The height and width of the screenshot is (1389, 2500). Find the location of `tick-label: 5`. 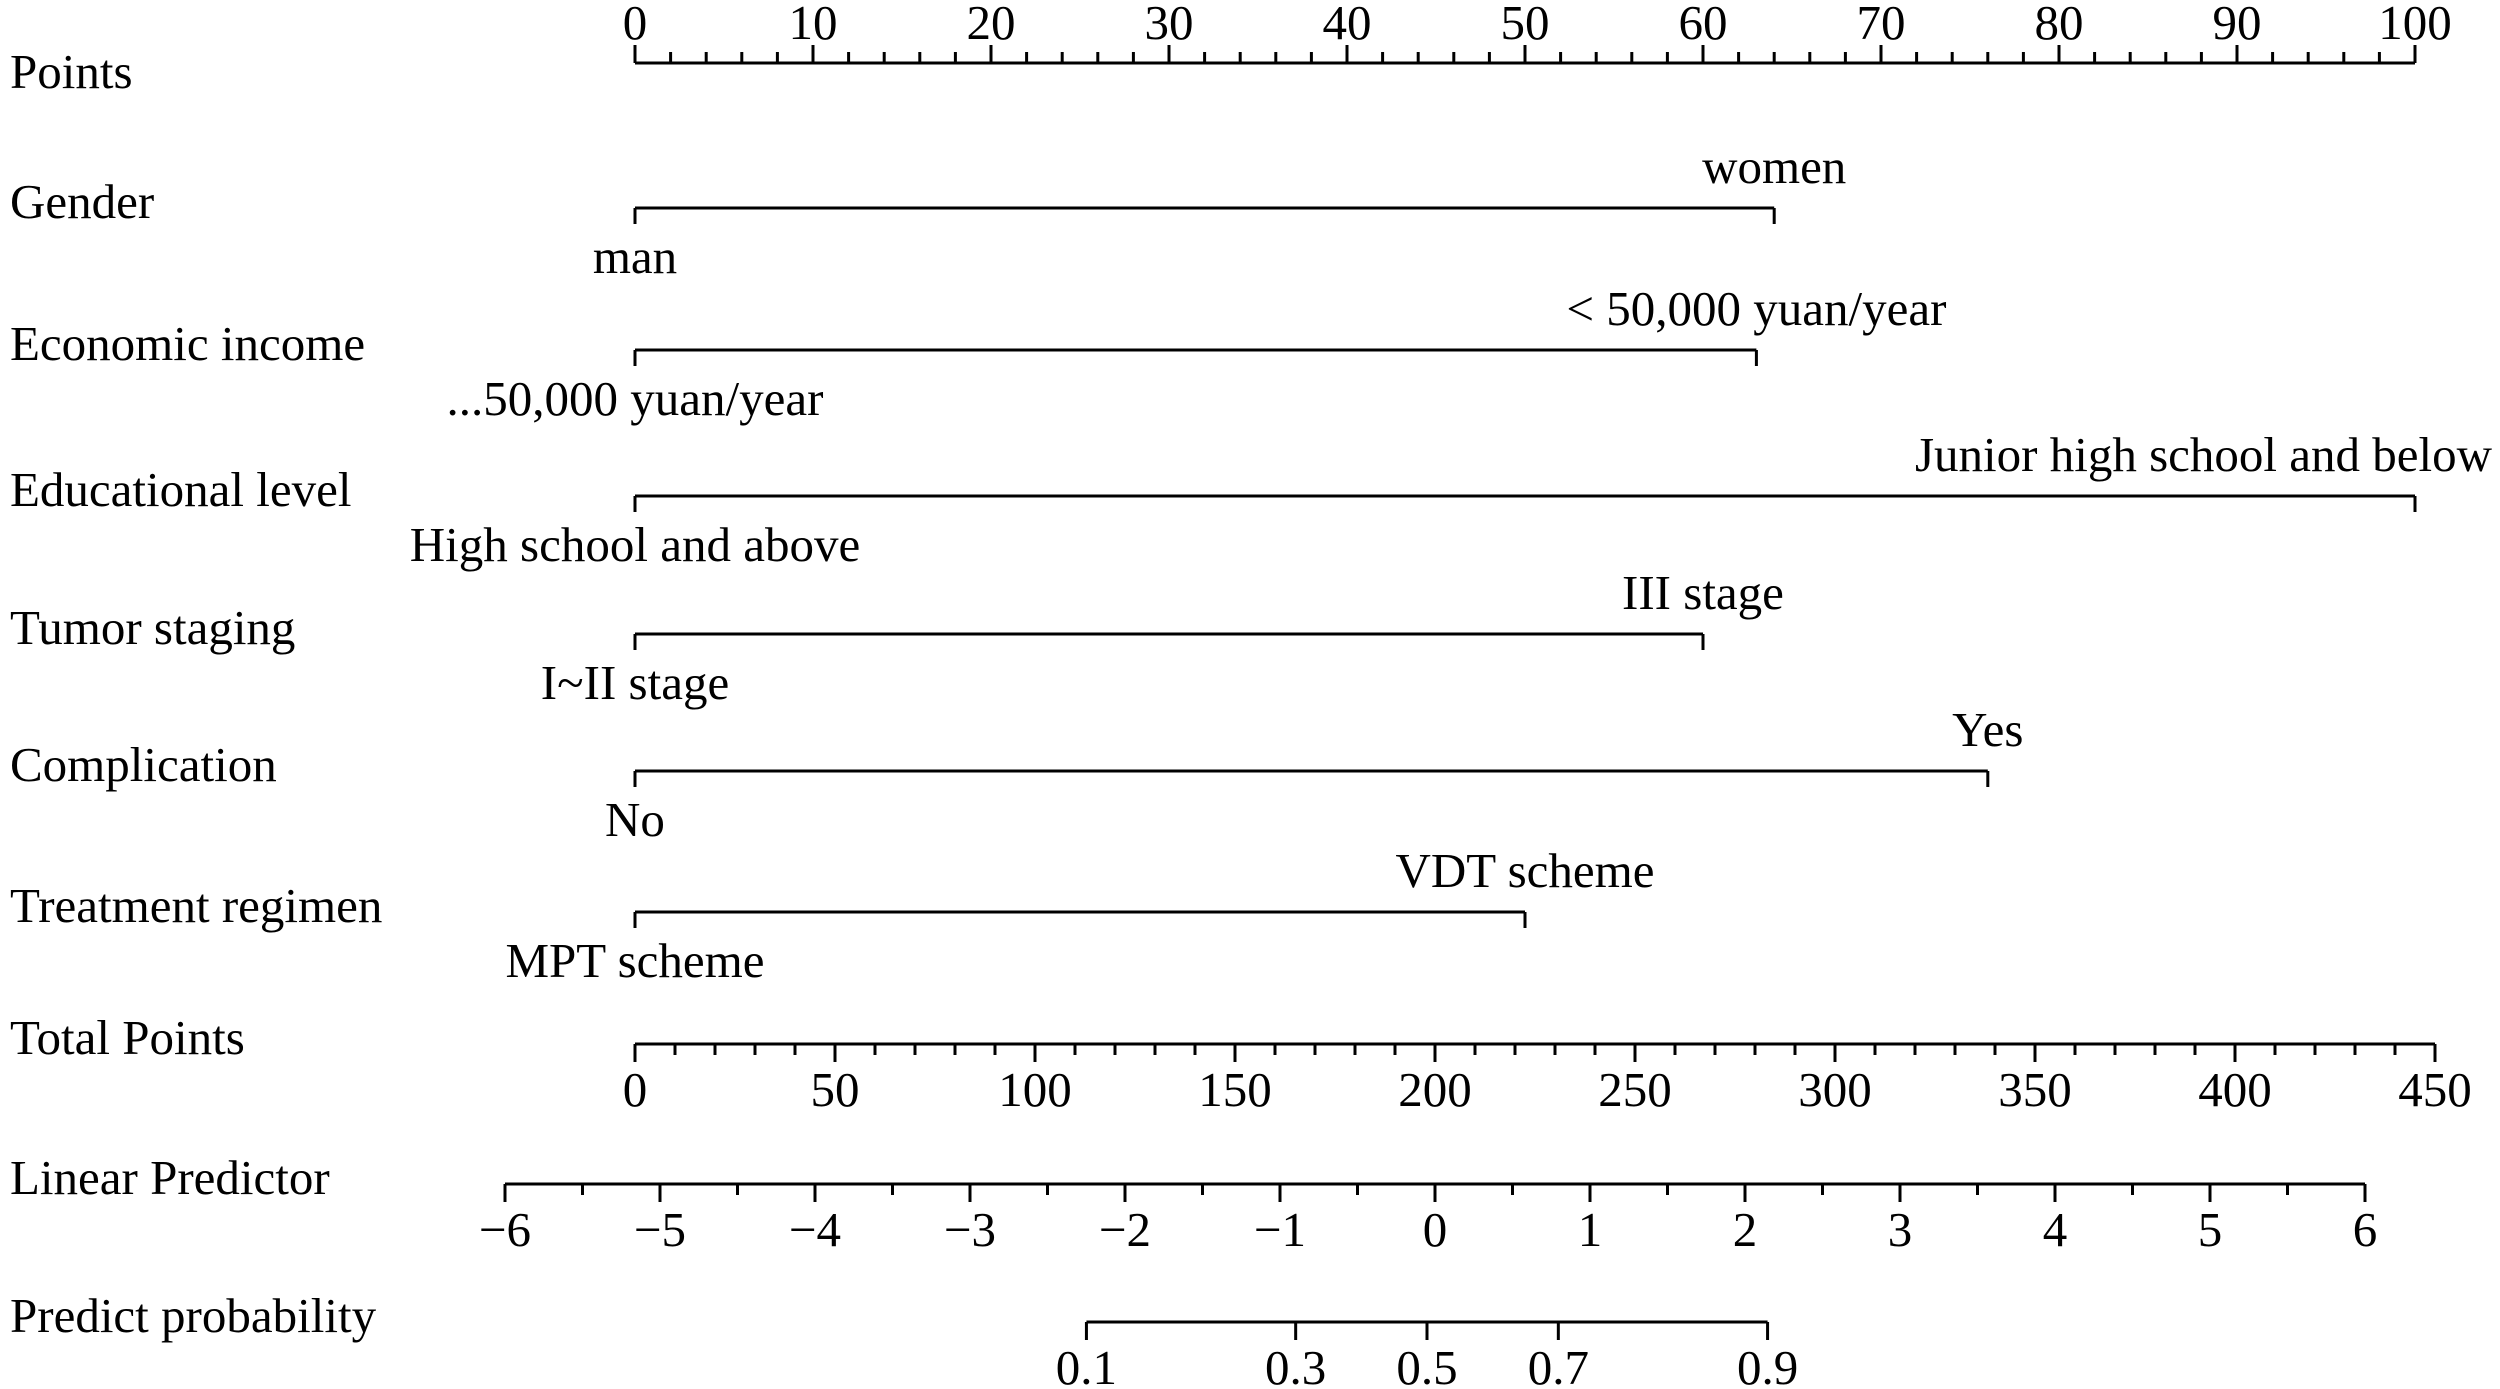

tick-label: 5 is located at coordinates (2210, 1229).